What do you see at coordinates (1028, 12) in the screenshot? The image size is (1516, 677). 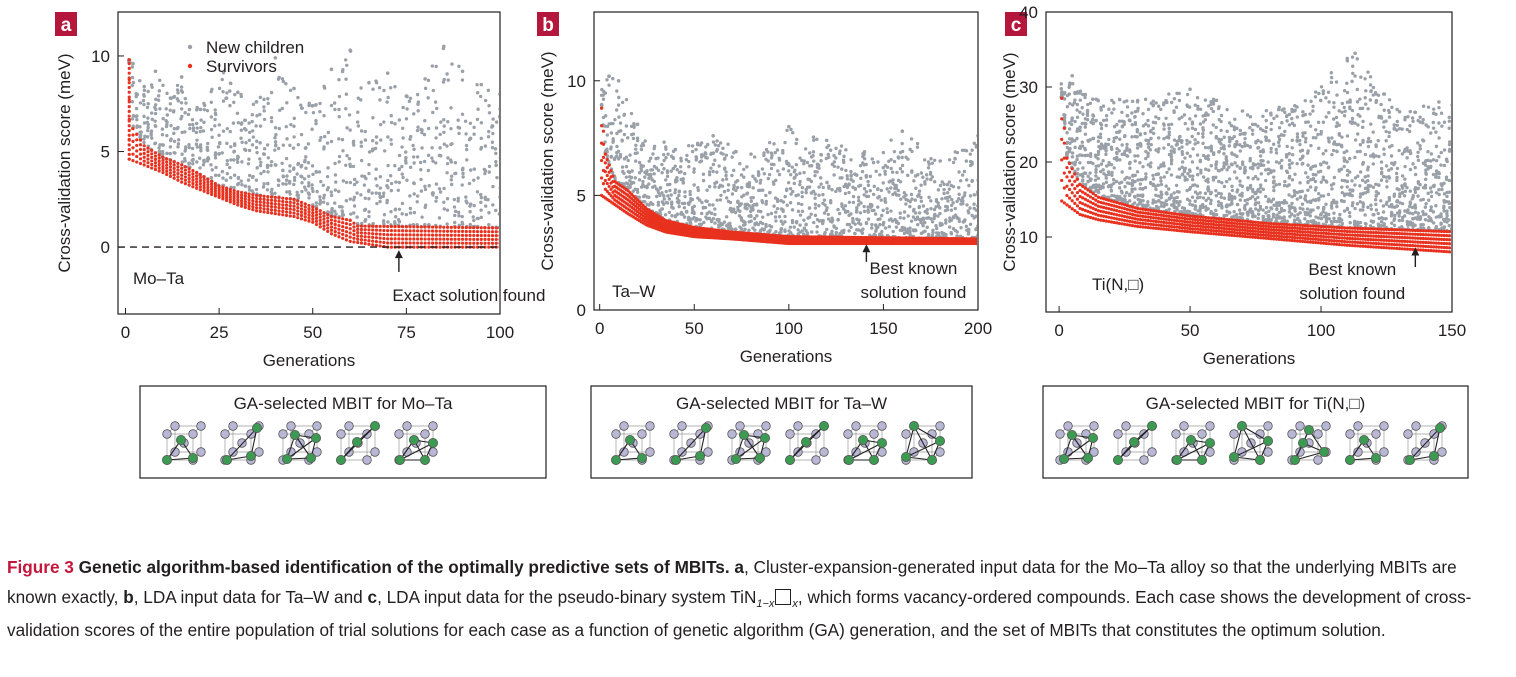 I see `y-tick-label: 40` at bounding box center [1028, 12].